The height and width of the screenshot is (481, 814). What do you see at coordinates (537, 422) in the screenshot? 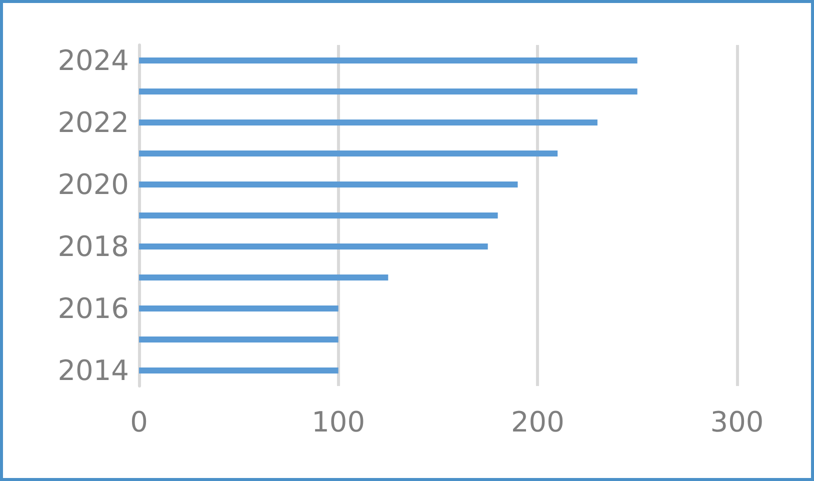
I see `x-tick-label: 200` at bounding box center [537, 422].